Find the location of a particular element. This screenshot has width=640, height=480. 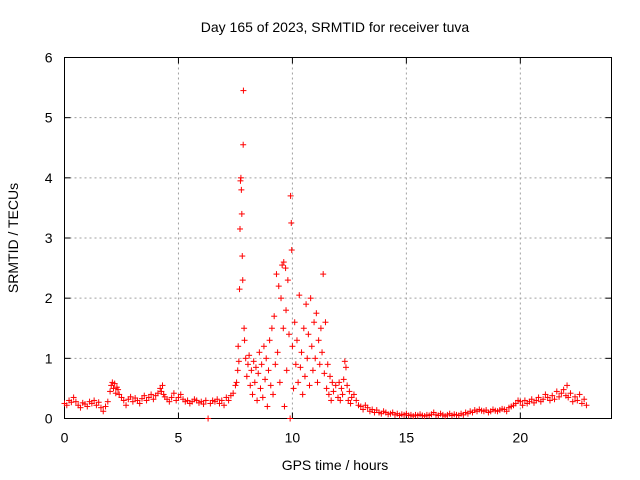

y-tick-label: 0 is located at coordinates (49, 419).